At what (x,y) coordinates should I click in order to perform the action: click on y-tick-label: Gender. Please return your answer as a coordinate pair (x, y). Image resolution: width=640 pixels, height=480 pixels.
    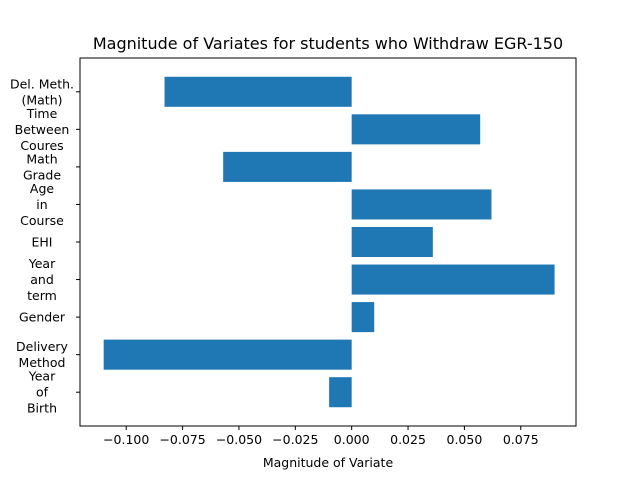
    Looking at the image, I should click on (42, 317).